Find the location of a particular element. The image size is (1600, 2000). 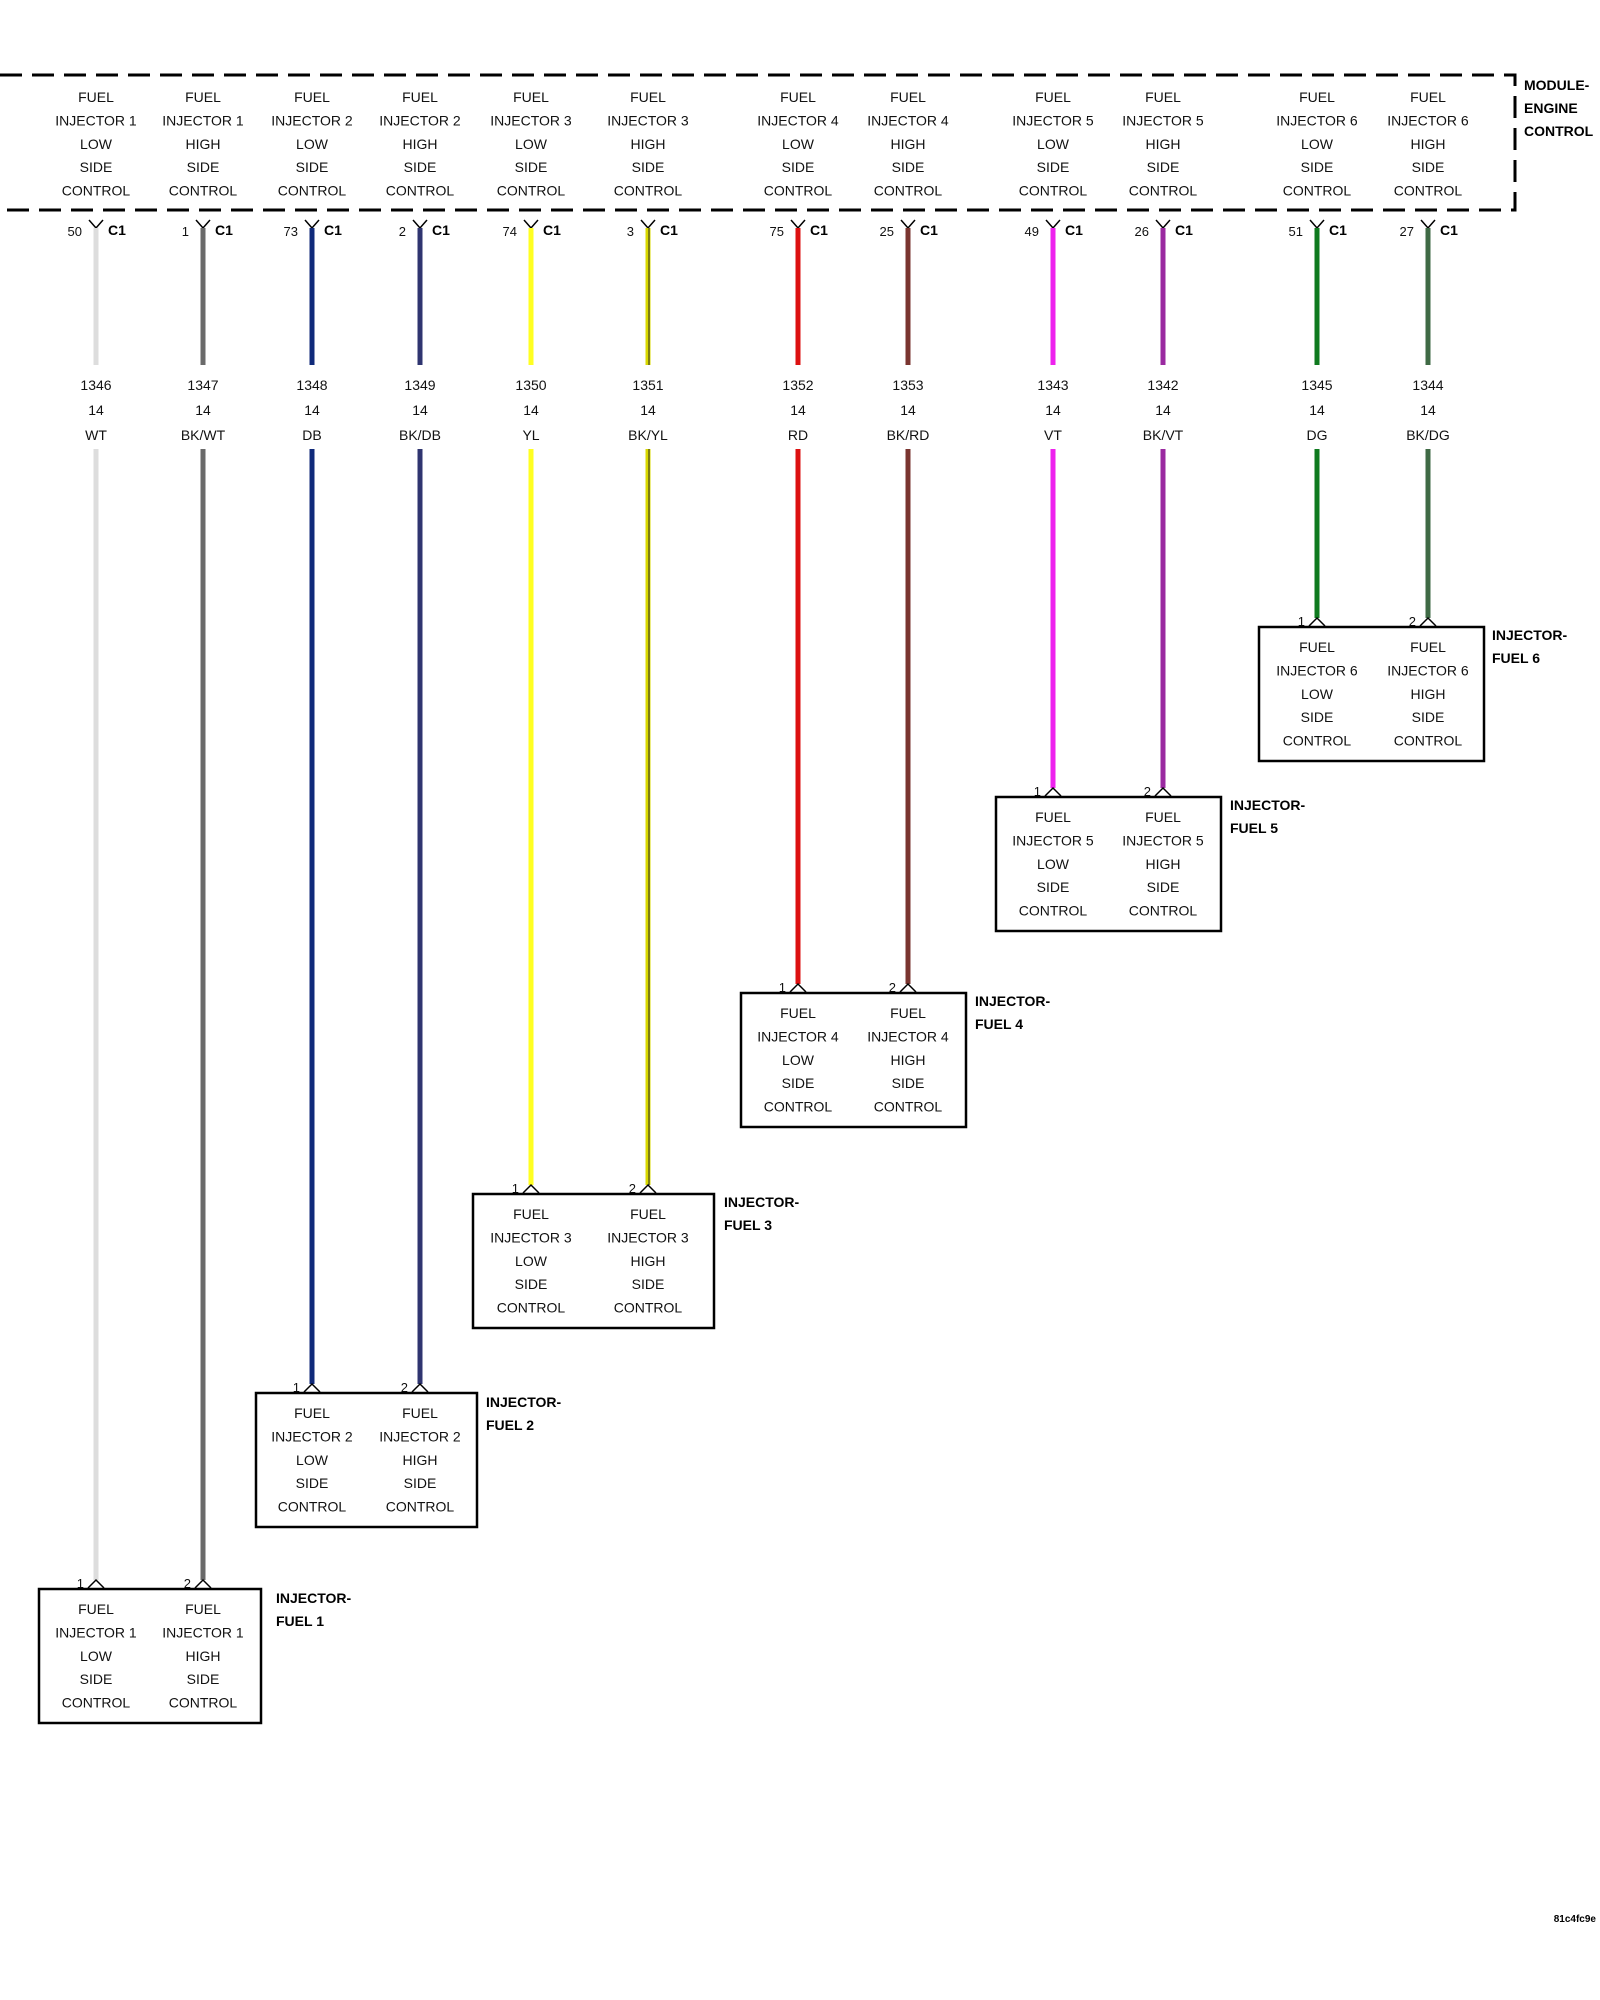

circuit-number: 1348 is located at coordinates (311, 385).